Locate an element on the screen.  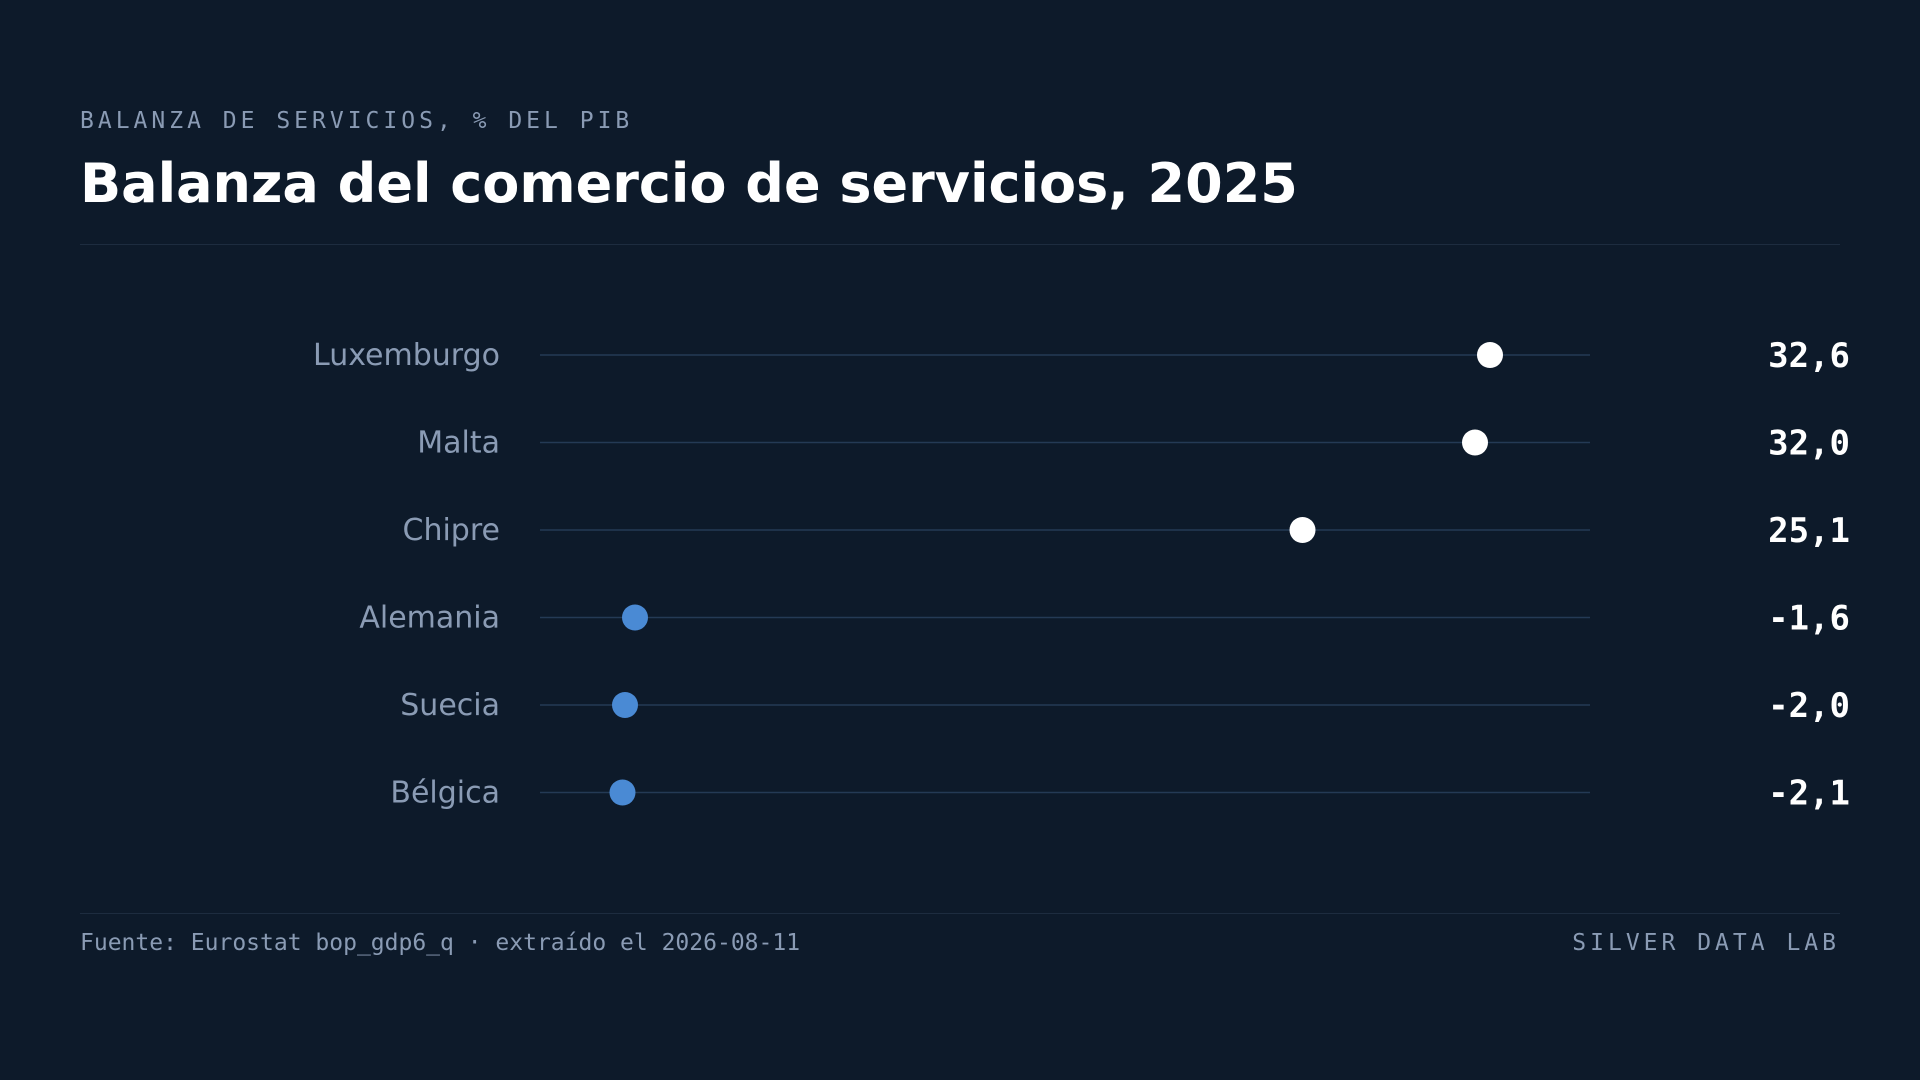
category-label: Suecia is located at coordinates (450, 705).